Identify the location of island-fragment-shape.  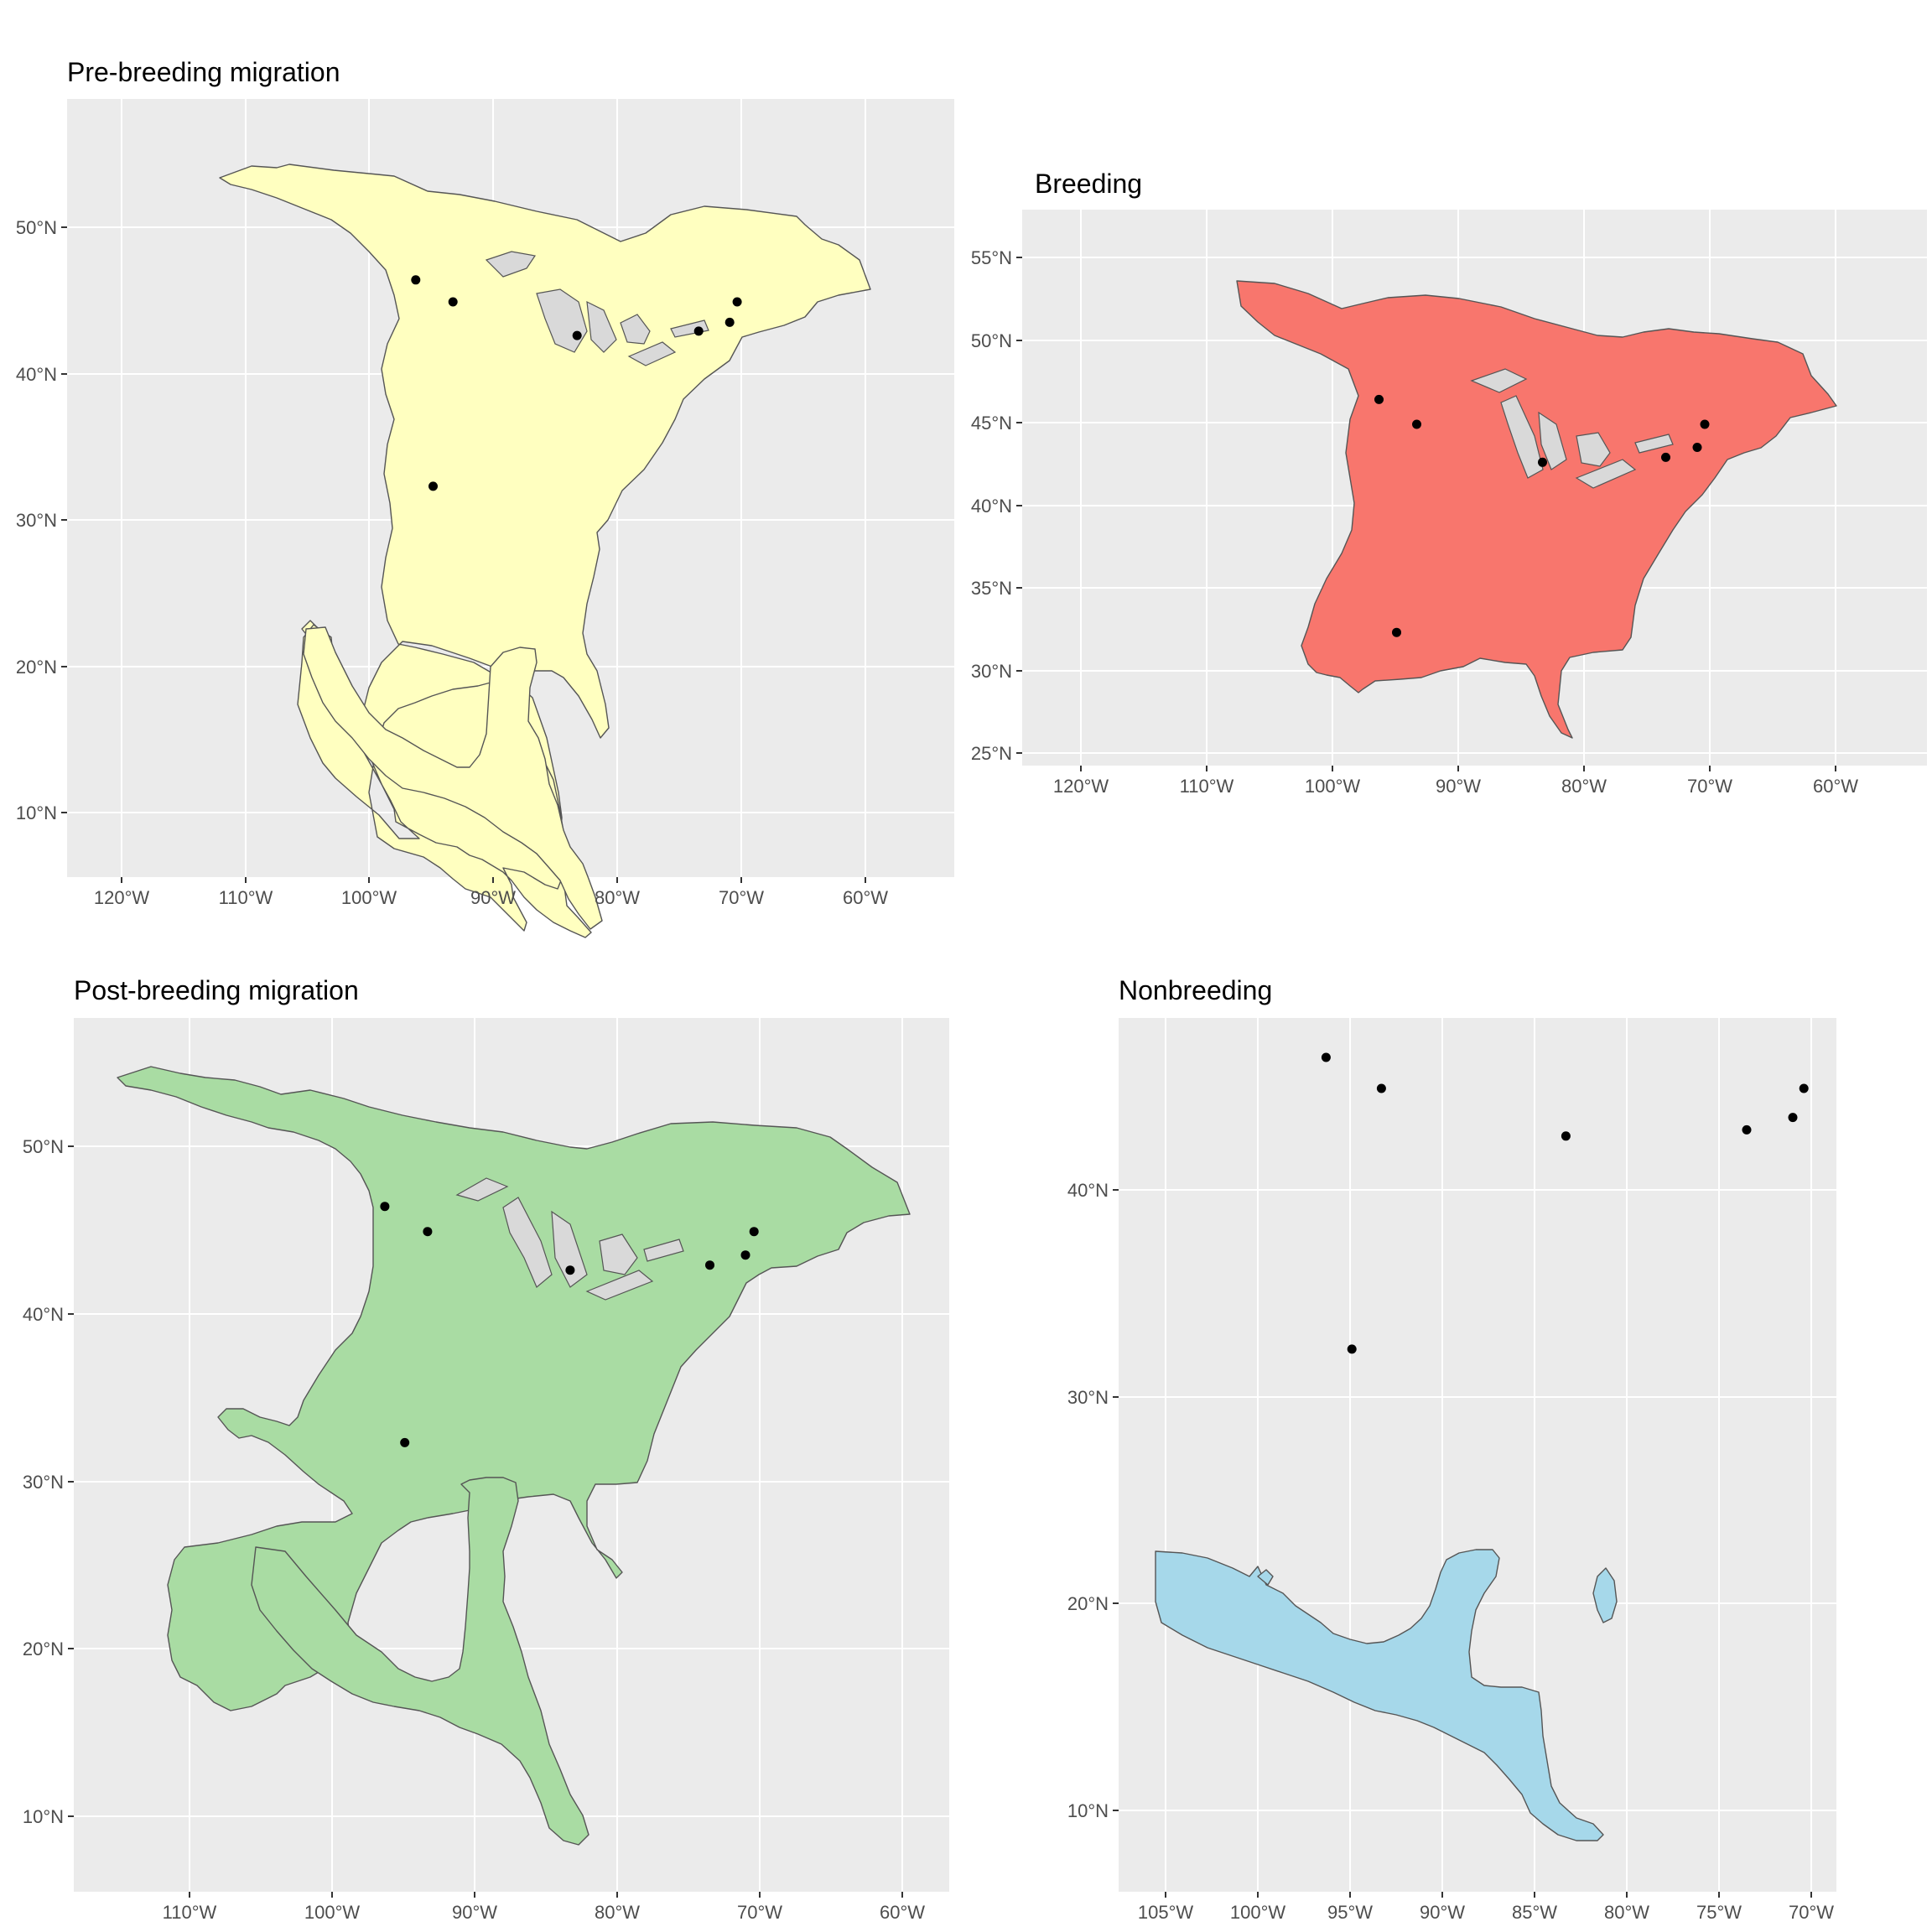
(1265, 1577).